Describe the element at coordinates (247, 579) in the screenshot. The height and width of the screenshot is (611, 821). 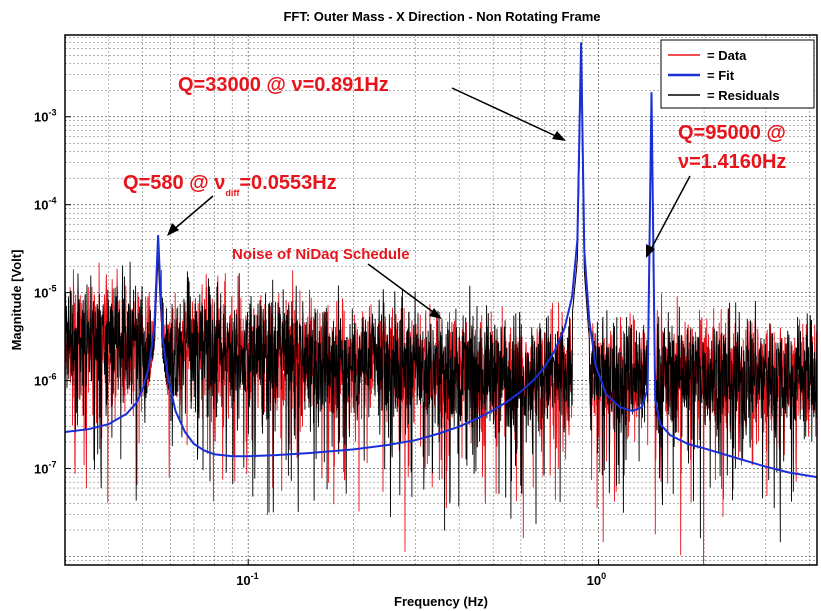
I see `x-tick-label: 10⁻¹` at that location.